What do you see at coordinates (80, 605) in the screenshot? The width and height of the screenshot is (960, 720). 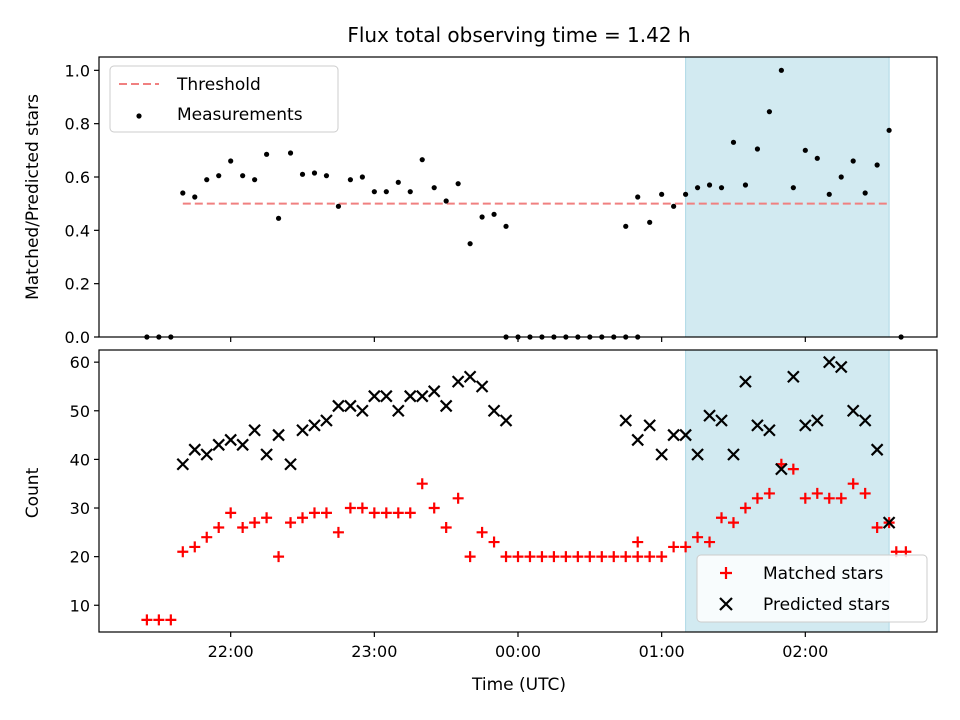 I see `y-tick-label: 10` at bounding box center [80, 605].